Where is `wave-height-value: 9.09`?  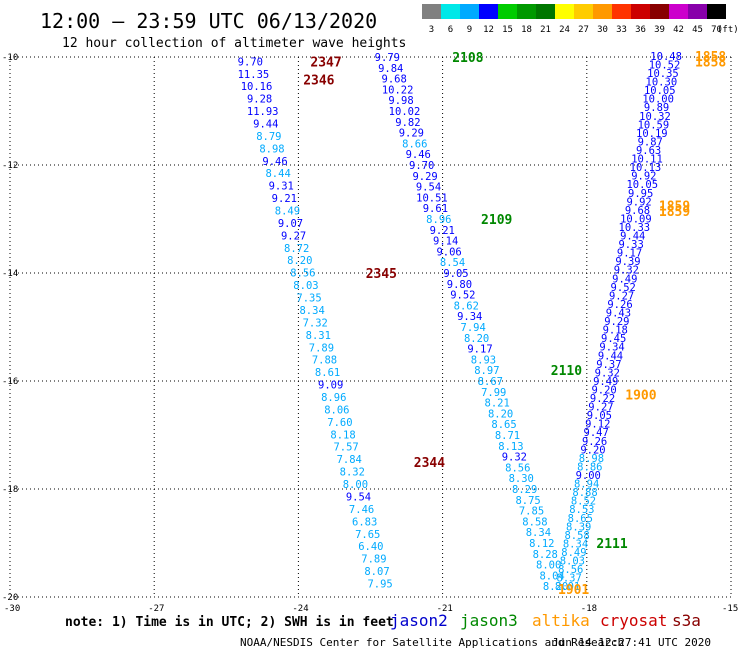
wave-height-value: 9.09 is located at coordinates (330, 386).